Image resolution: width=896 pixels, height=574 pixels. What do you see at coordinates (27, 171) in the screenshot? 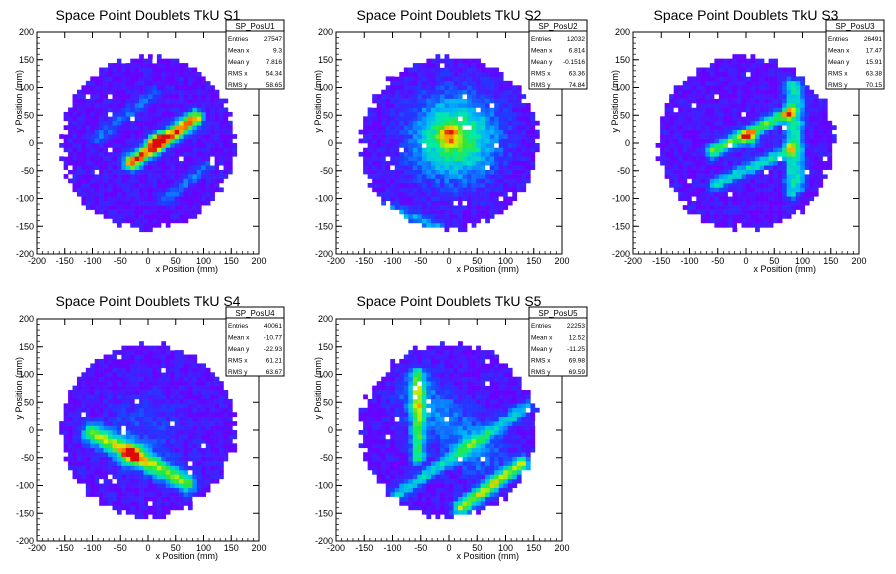
I see `y-tick-label: -50` at bounding box center [27, 171].